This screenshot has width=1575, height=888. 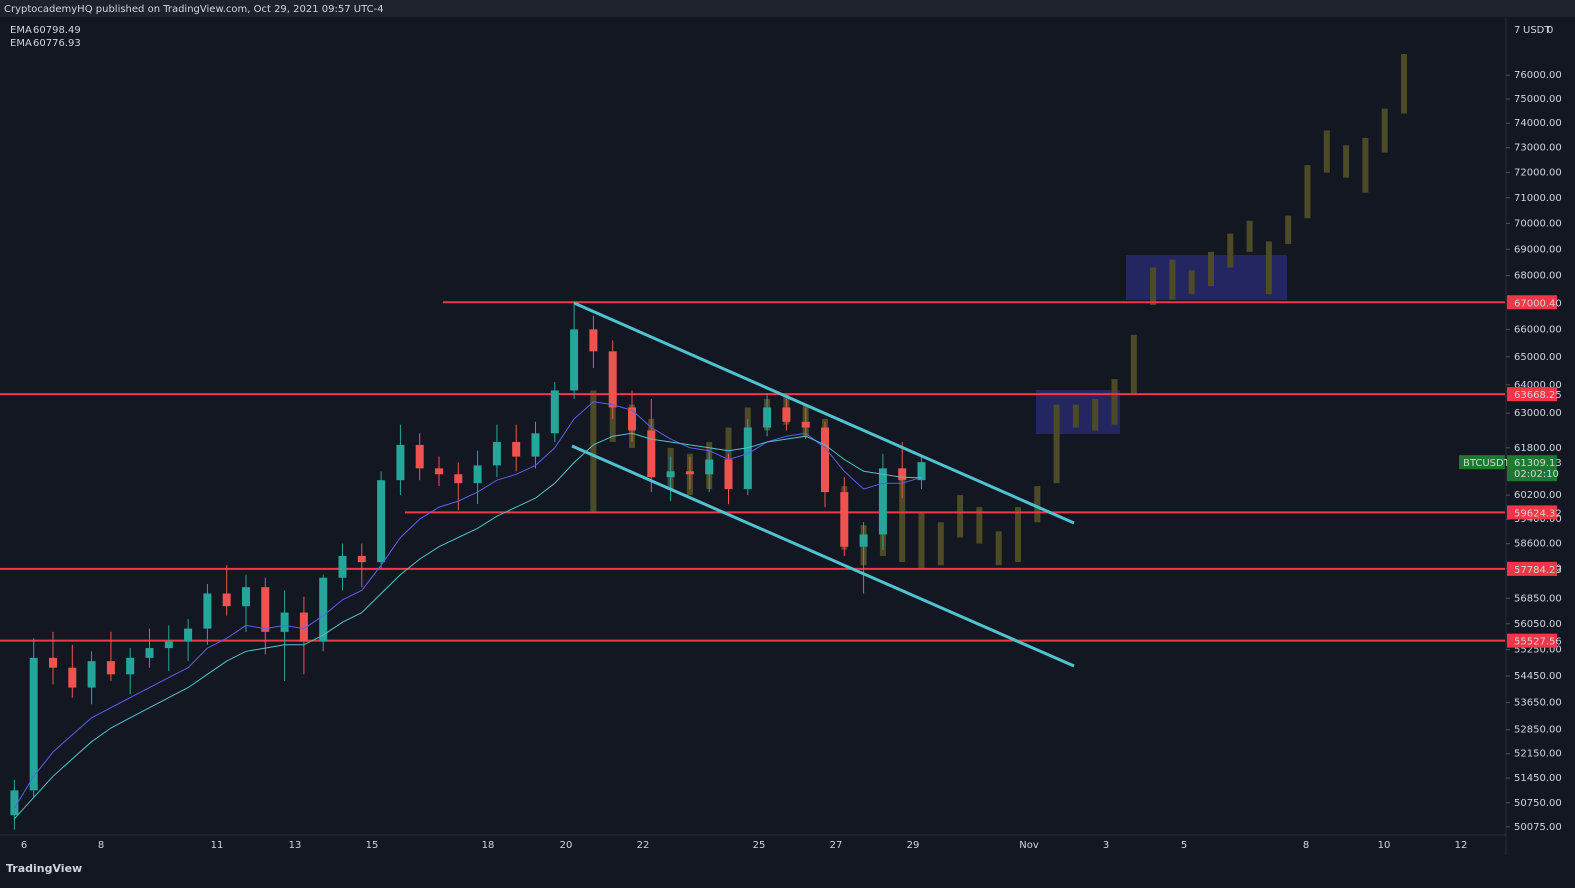 I want to click on channel-upper, so click(x=824, y=413).